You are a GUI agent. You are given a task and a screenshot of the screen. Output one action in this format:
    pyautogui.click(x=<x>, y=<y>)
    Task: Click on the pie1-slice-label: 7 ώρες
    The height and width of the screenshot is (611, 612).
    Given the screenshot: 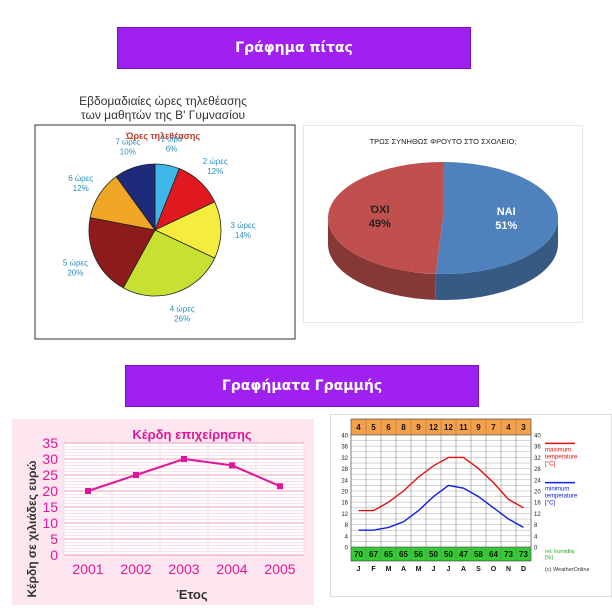 What is the action you would take?
    pyautogui.click(x=127, y=141)
    